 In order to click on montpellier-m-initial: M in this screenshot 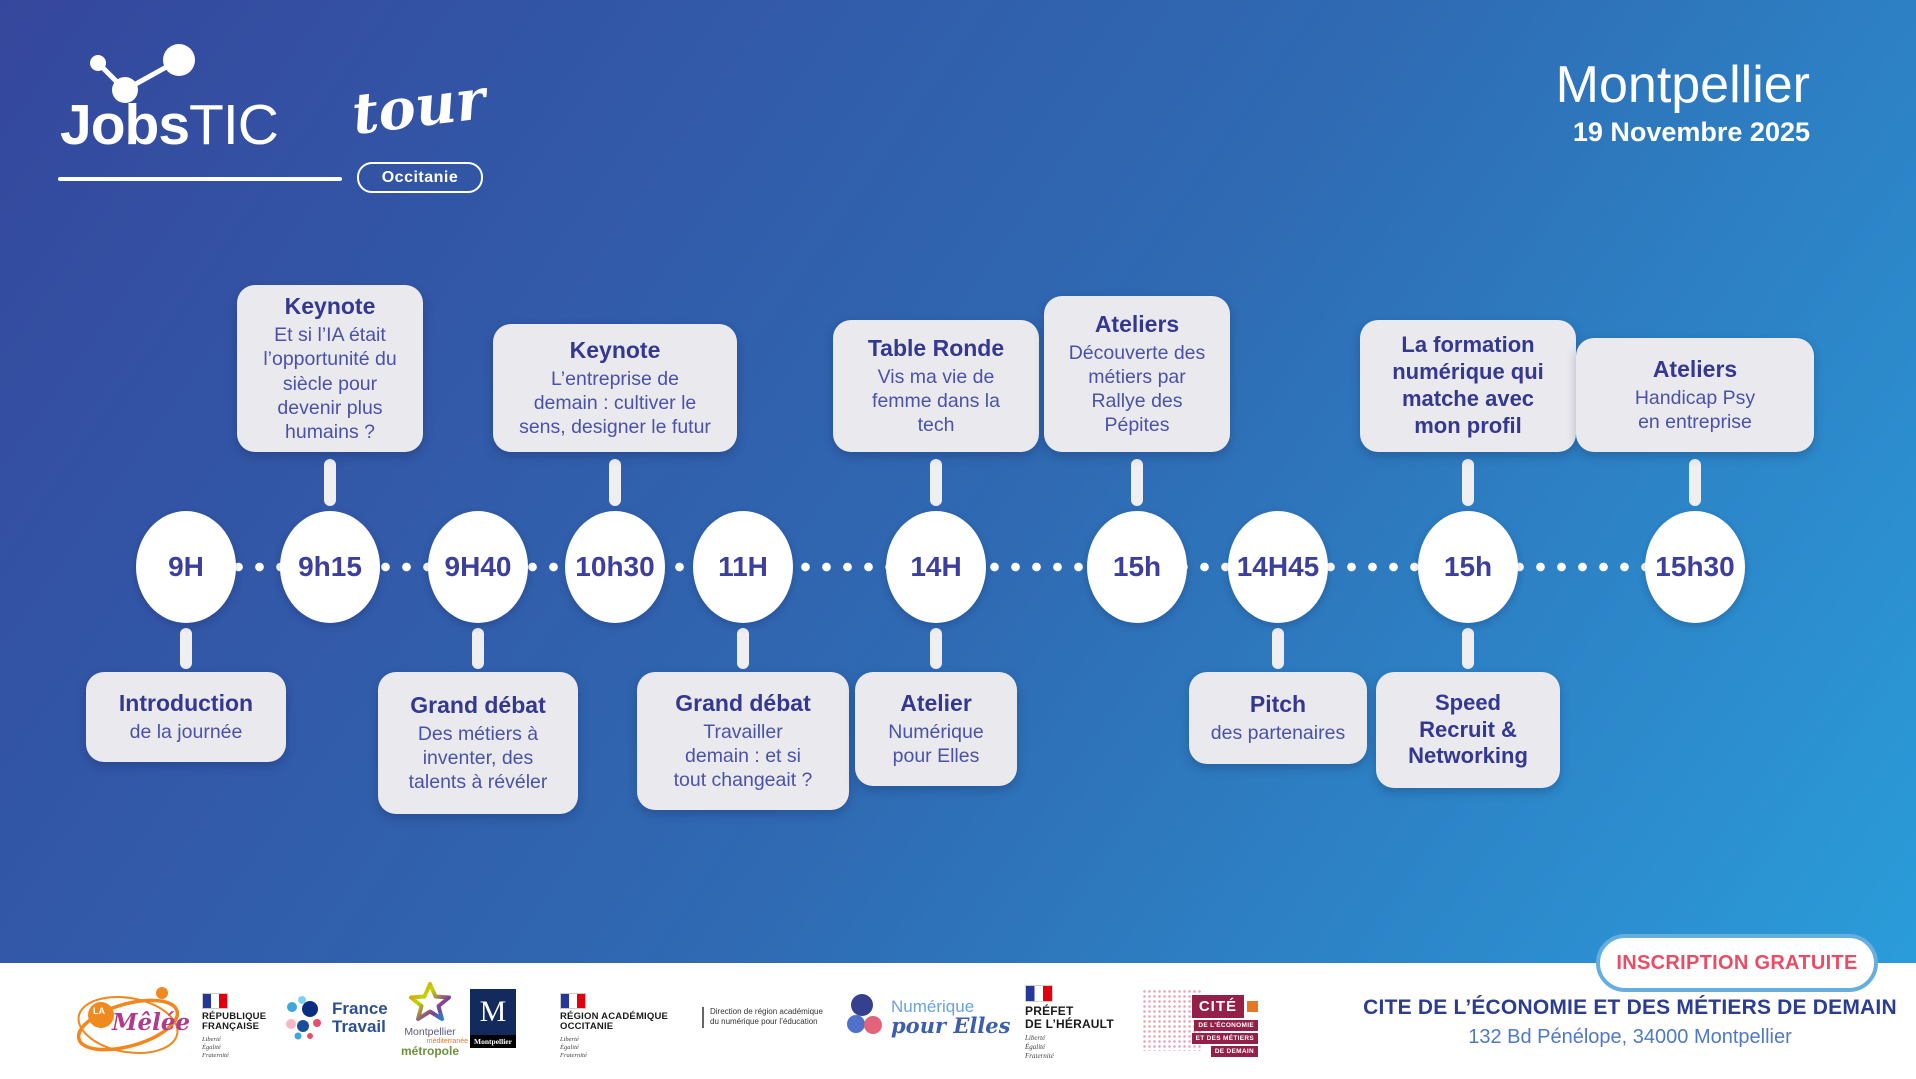, I will do `click(493, 1012)`.